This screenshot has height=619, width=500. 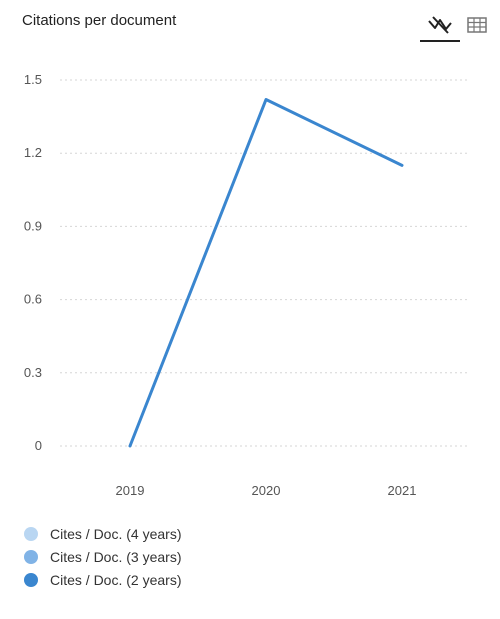 What do you see at coordinates (38, 445) in the screenshot?
I see `y-tick-label: 0` at bounding box center [38, 445].